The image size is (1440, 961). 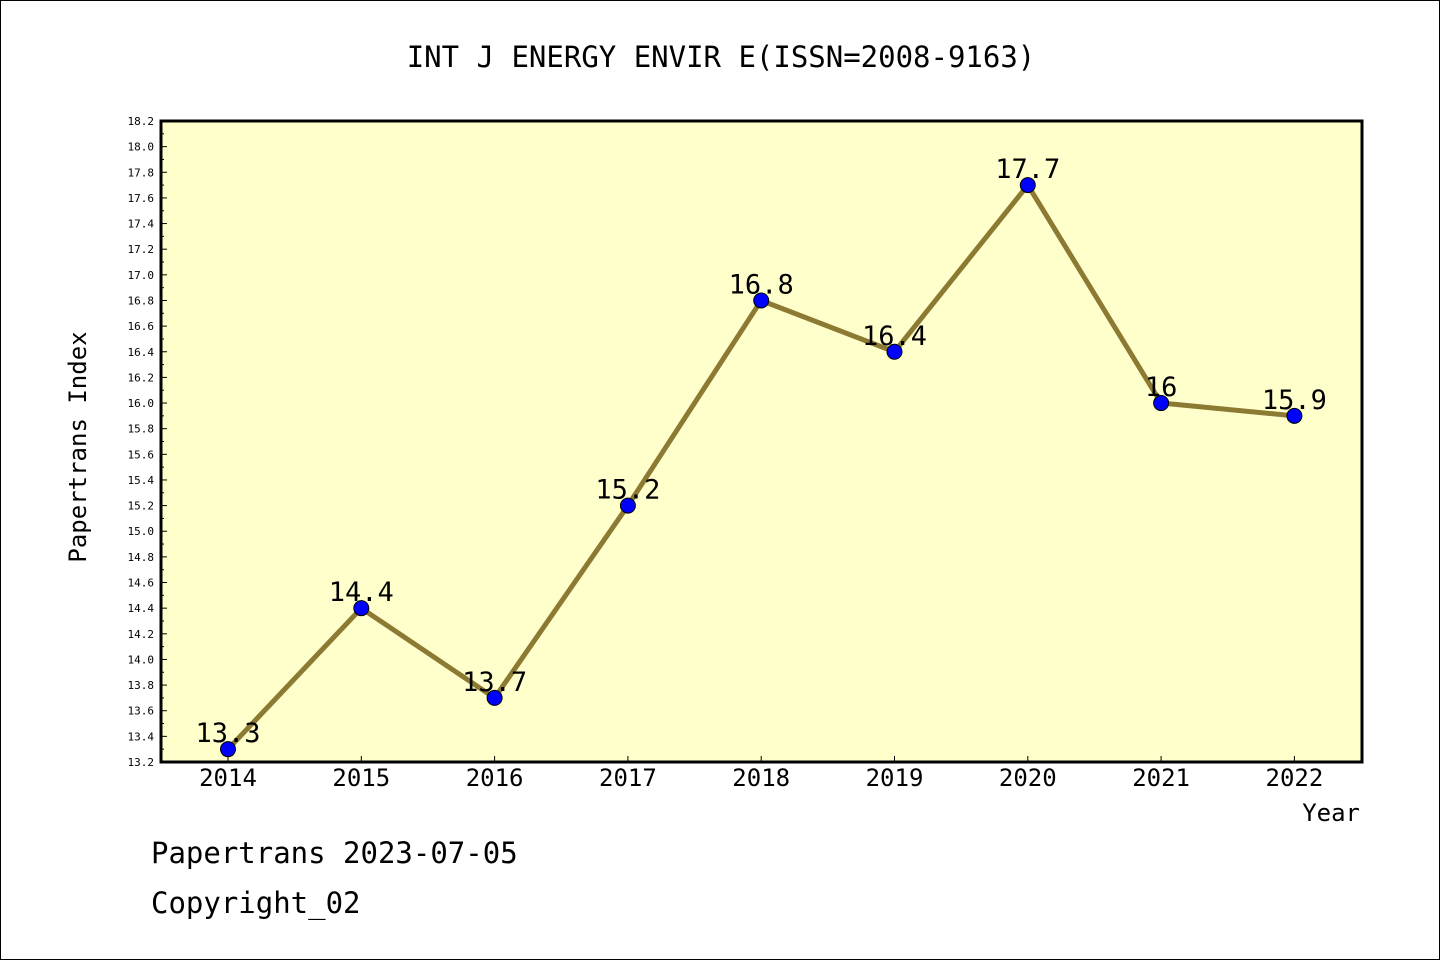 What do you see at coordinates (627, 490) in the screenshot?
I see `data-label: 15.2` at bounding box center [627, 490].